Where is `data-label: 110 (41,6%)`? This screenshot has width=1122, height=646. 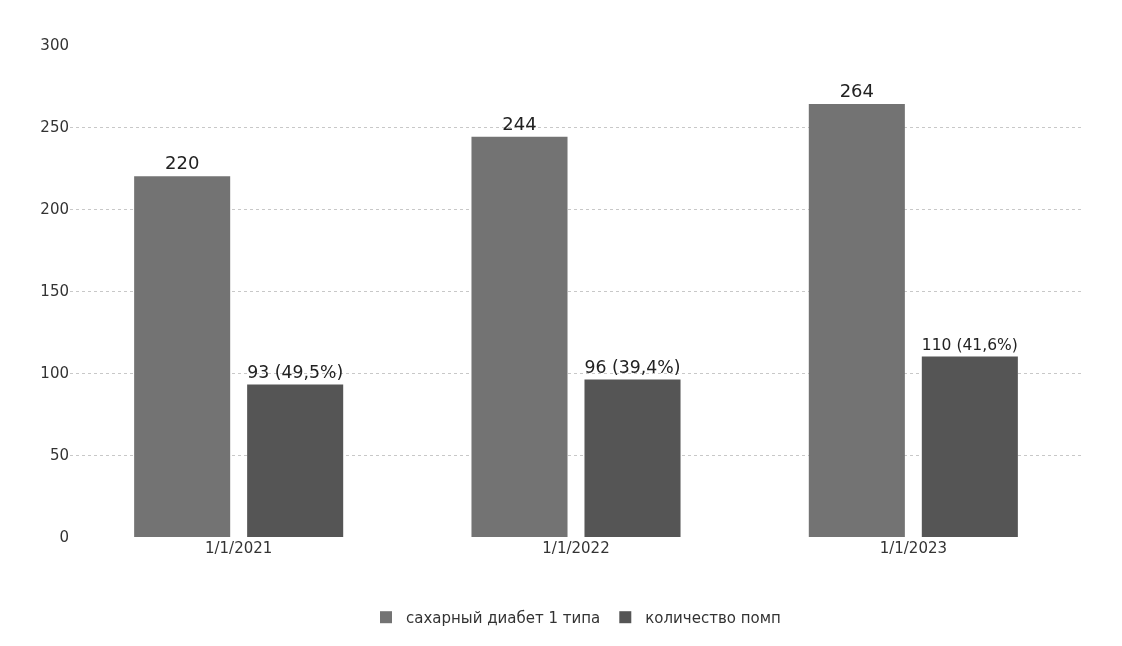 data-label: 110 (41,6%) is located at coordinates (969, 345).